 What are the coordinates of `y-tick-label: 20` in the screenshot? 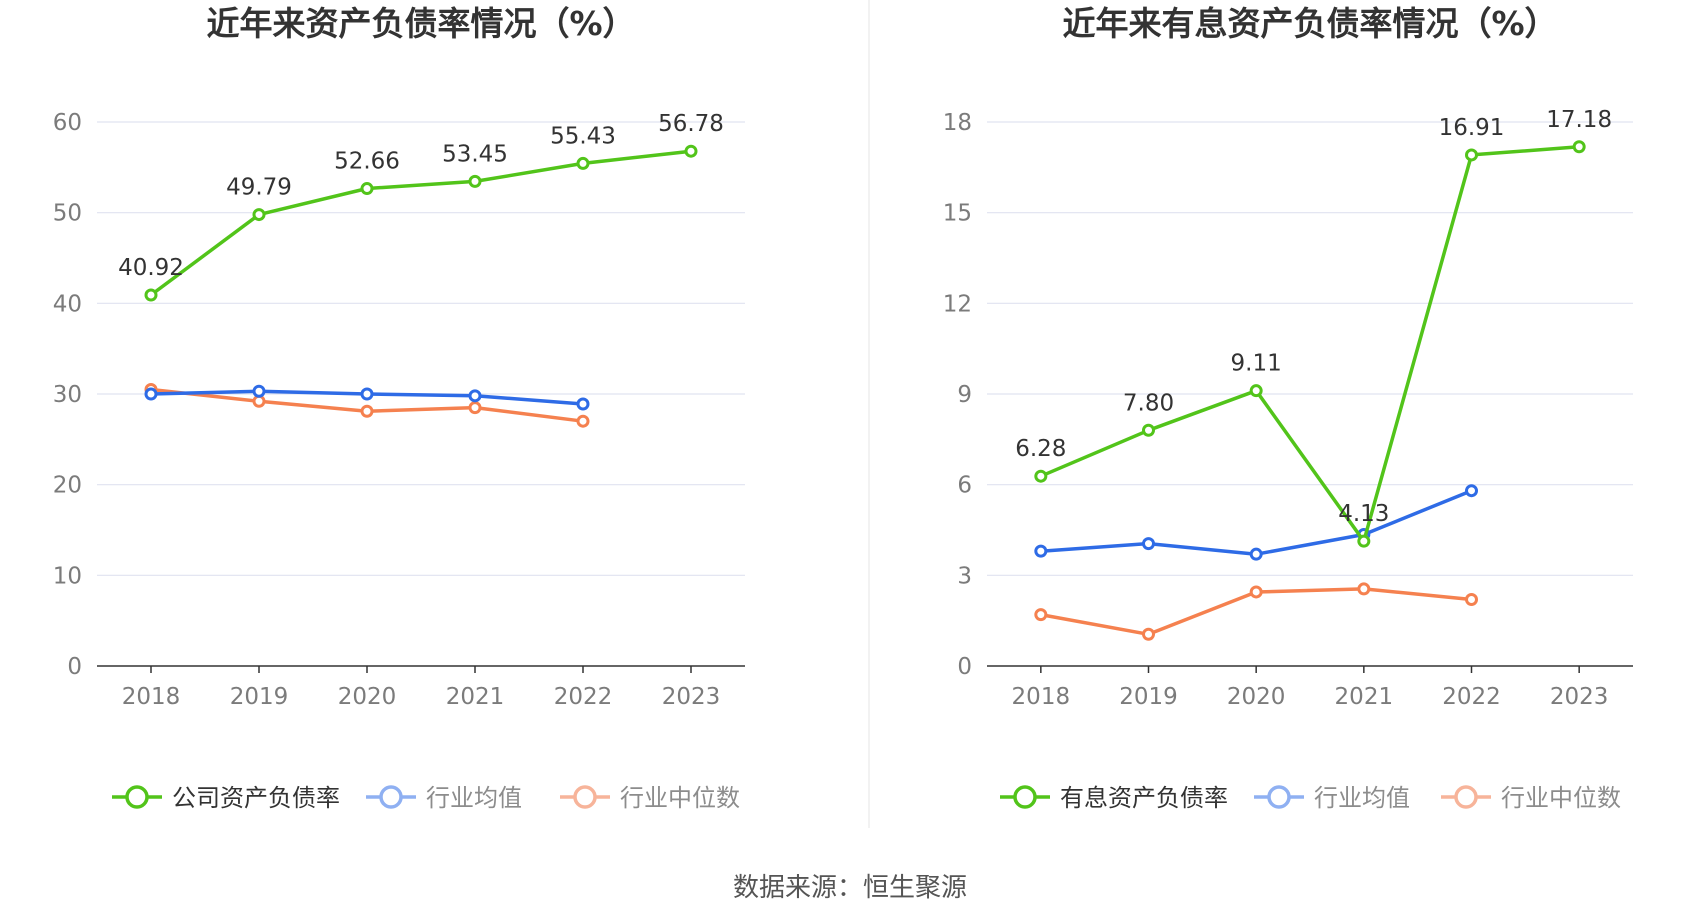 It's located at (67, 486).